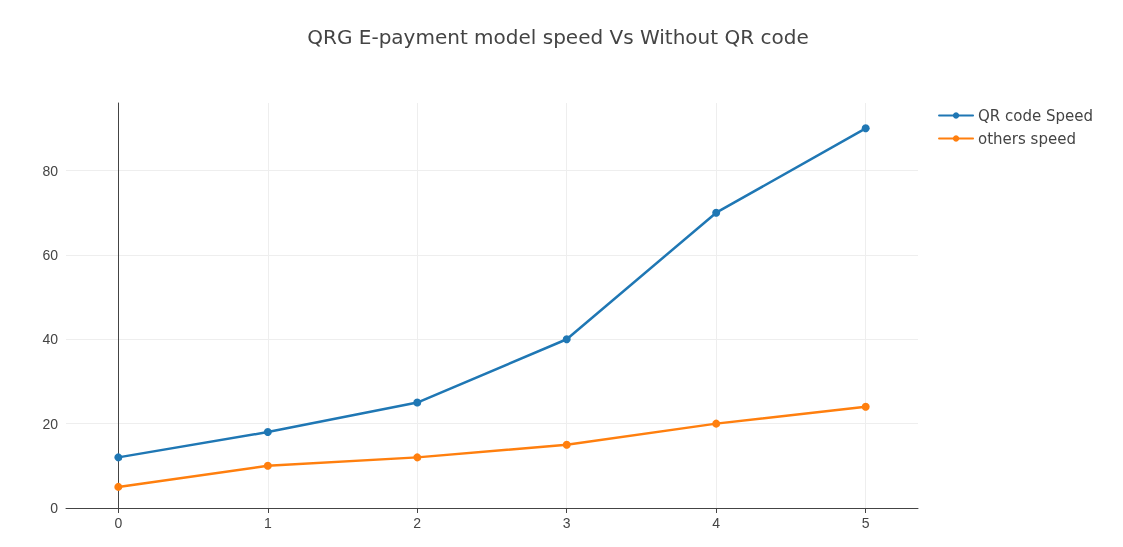 The height and width of the screenshot is (547, 1123). I want to click on y-tick-label: 0, so click(54, 508).